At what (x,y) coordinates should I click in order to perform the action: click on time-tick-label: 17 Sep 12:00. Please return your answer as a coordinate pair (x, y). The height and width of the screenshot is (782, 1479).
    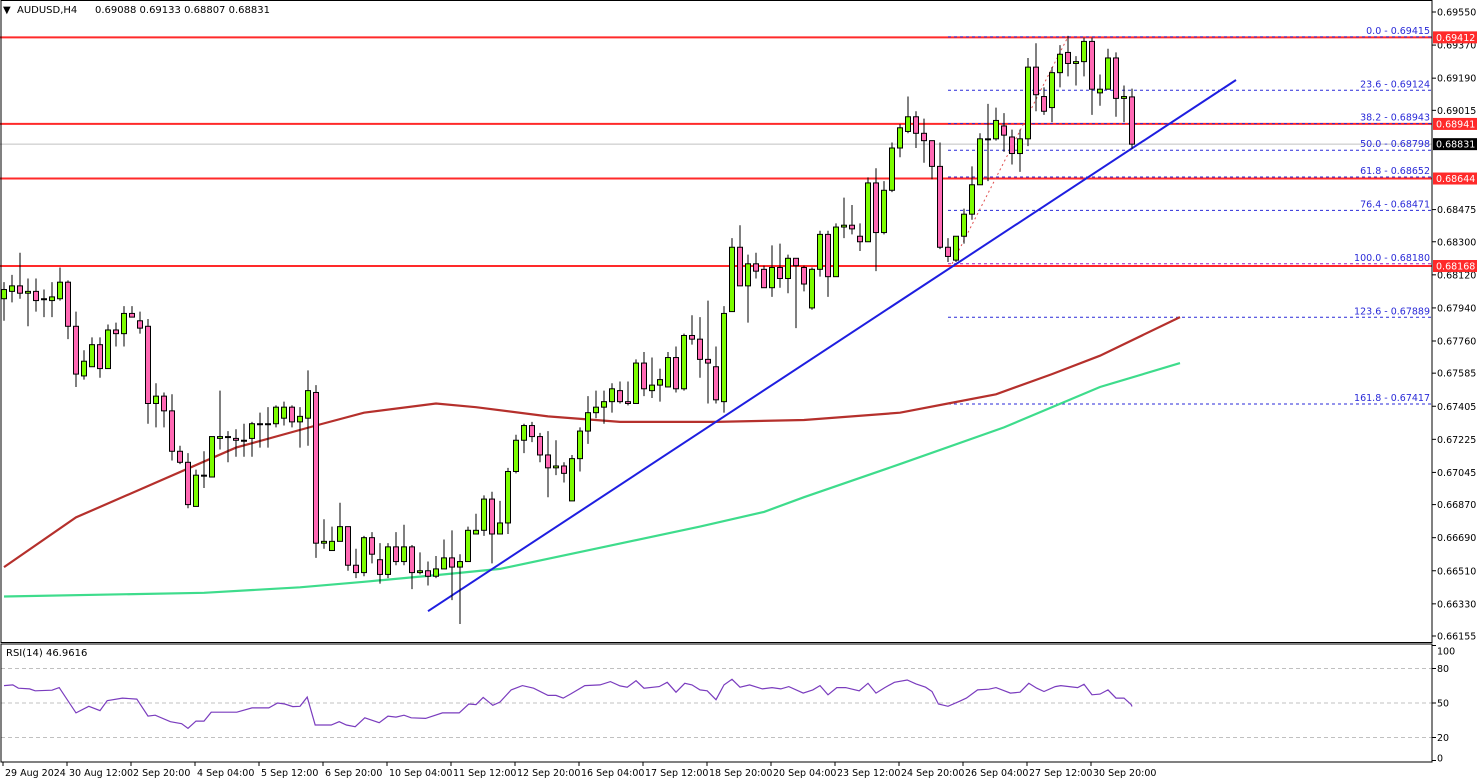
    Looking at the image, I should click on (676, 773).